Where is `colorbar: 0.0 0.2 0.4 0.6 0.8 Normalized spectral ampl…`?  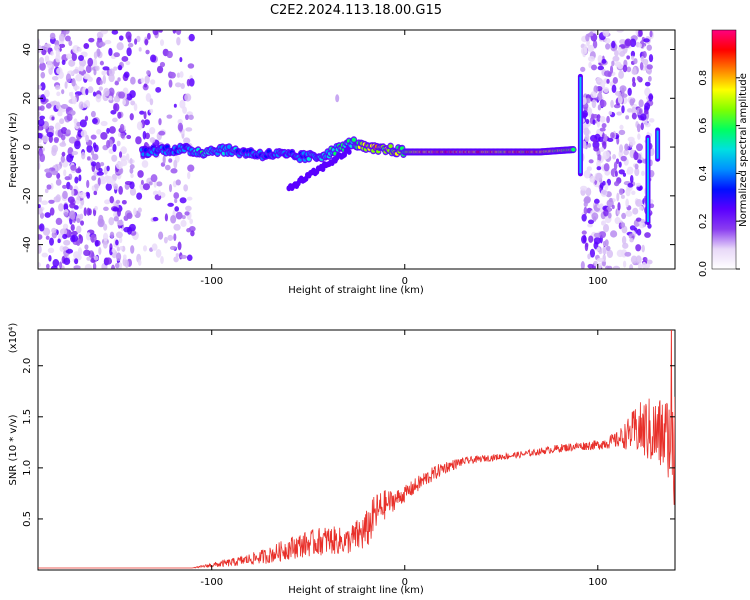
colorbar: 0.0 0.2 0.4 0.6 0.8 Normalized spectral ampl… is located at coordinates (723, 153).